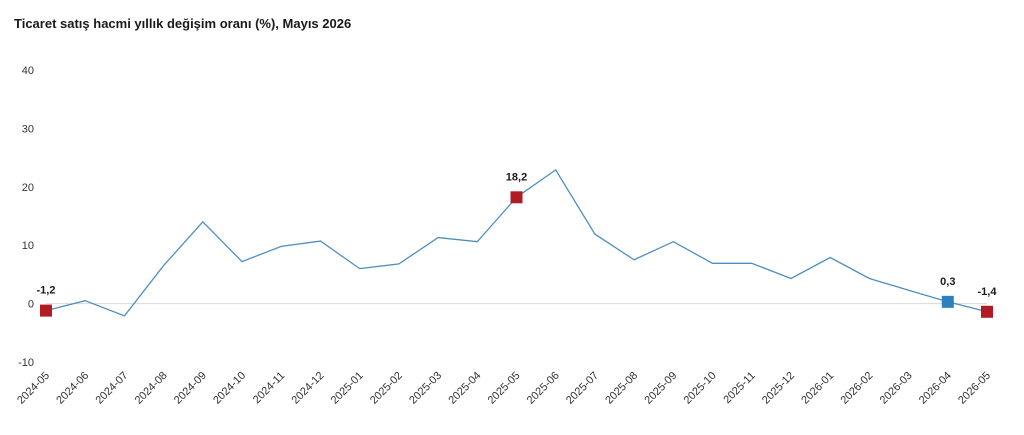 Image resolution: width=1024 pixels, height=435 pixels. I want to click on y-tick-label: 40, so click(28, 71).